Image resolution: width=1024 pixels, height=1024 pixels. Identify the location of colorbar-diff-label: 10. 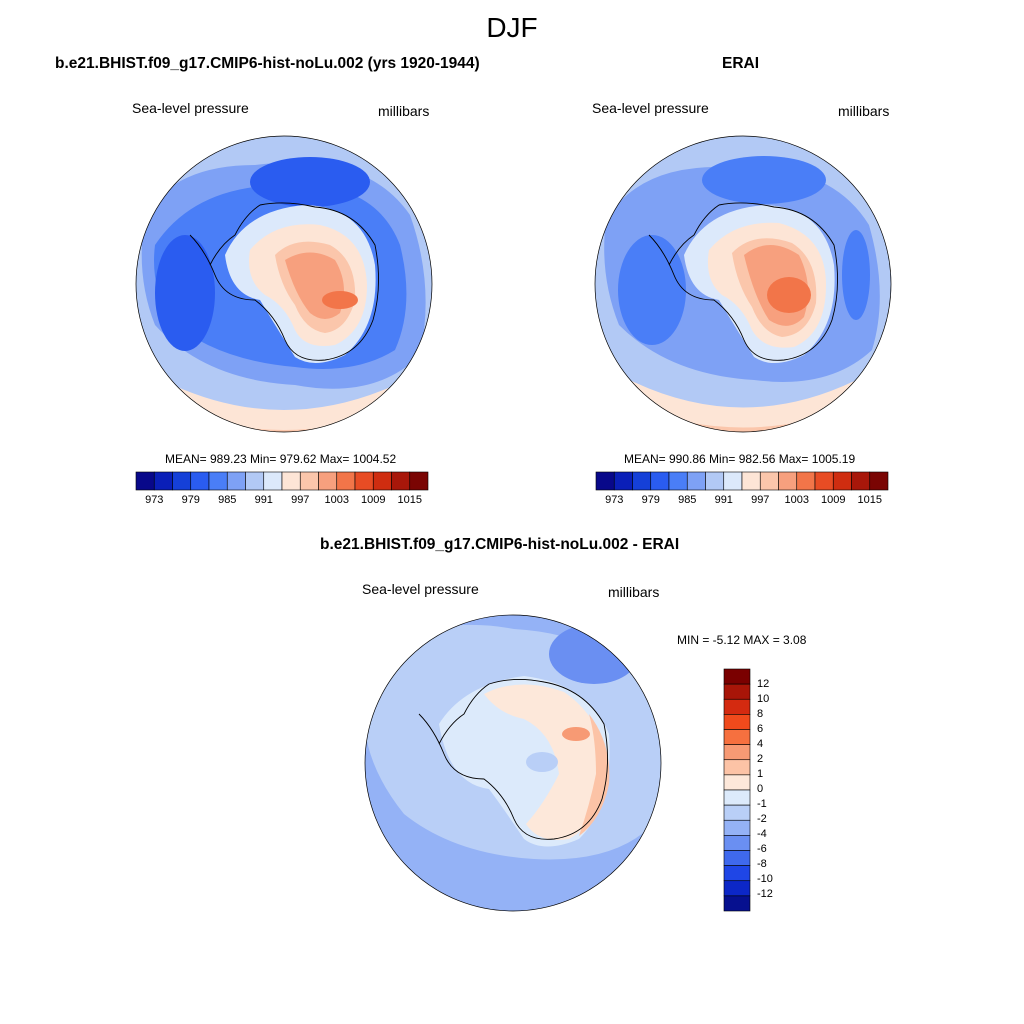
(763, 699).